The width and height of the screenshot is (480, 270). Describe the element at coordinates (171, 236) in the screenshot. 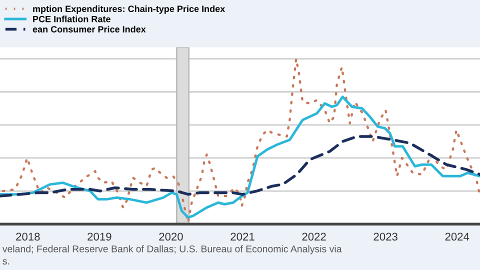

I see `x-tick-label: 2020` at that location.